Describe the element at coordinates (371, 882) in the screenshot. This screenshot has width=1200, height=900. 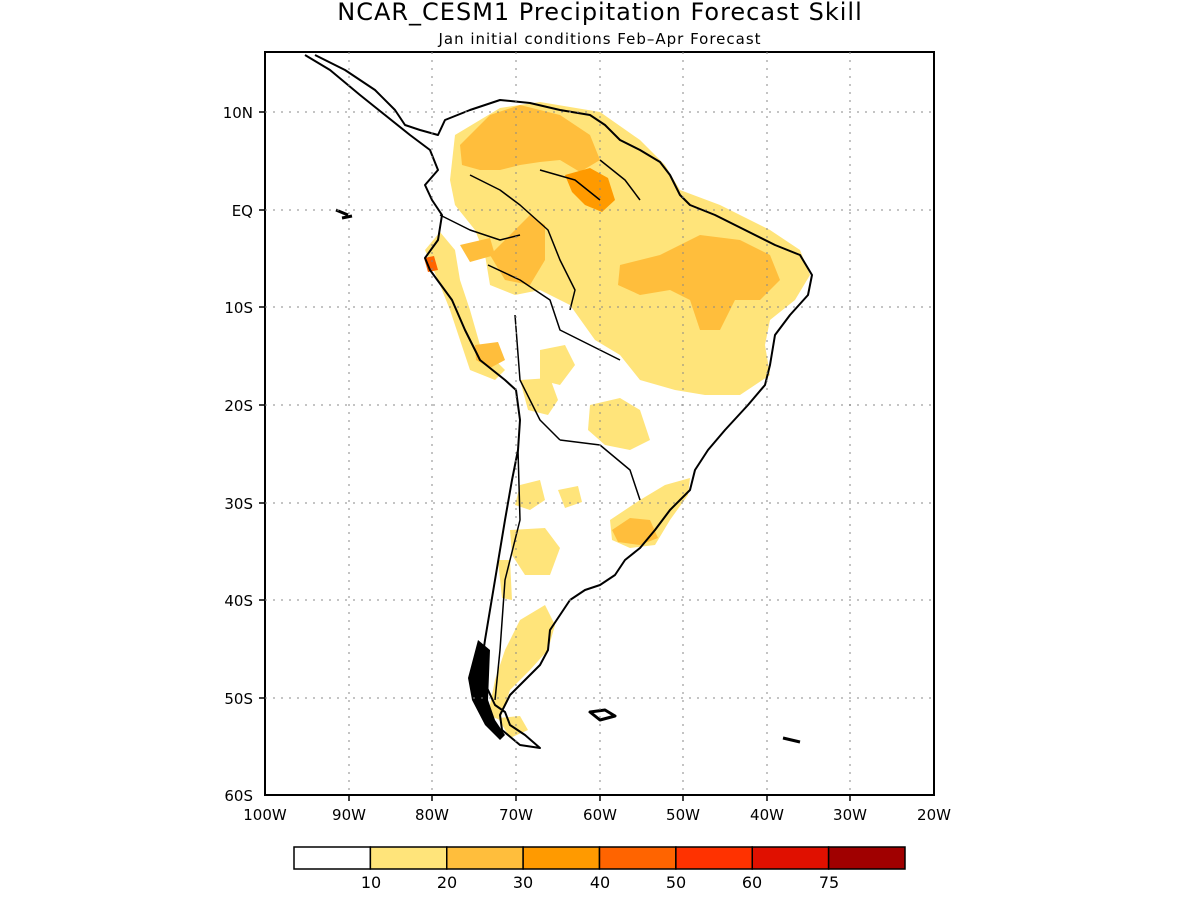
I see `colorbar-label: 10` at that location.